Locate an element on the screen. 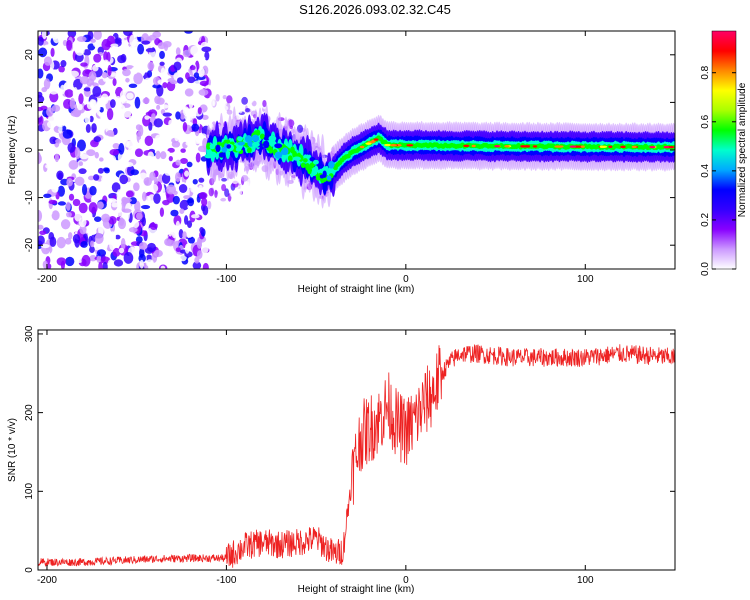 The image size is (750, 600). y-tick-label: 200 is located at coordinates (29, 412).